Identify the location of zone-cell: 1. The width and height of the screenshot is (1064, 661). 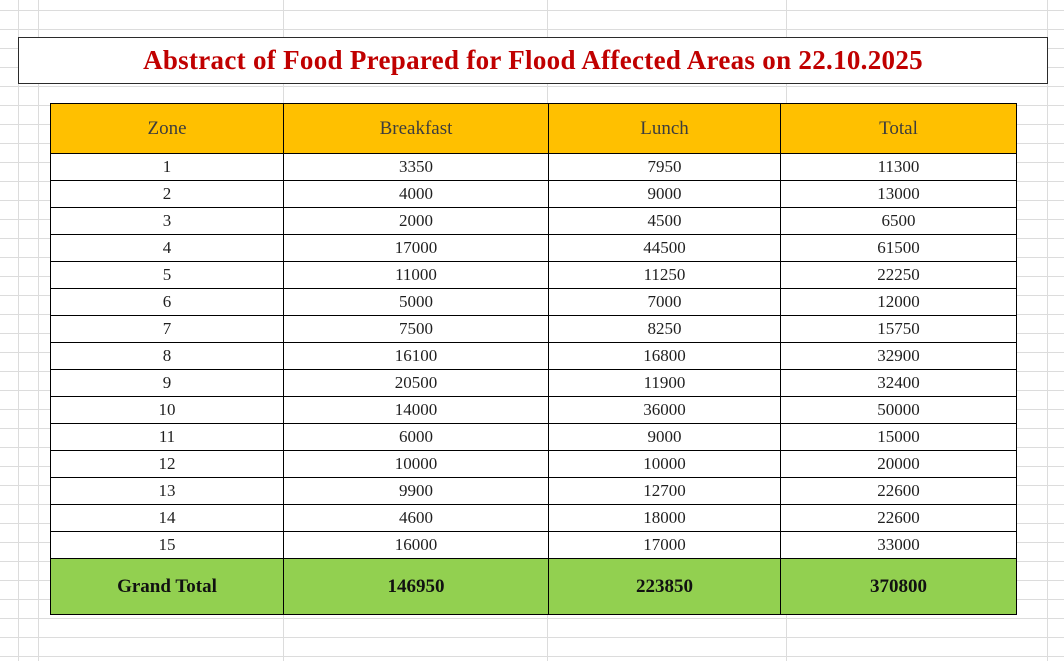
(167, 167).